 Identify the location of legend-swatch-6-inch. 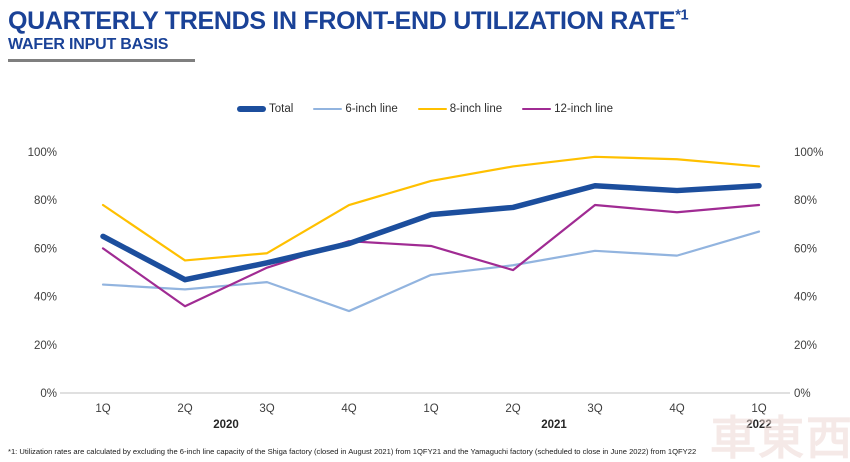
(328, 109).